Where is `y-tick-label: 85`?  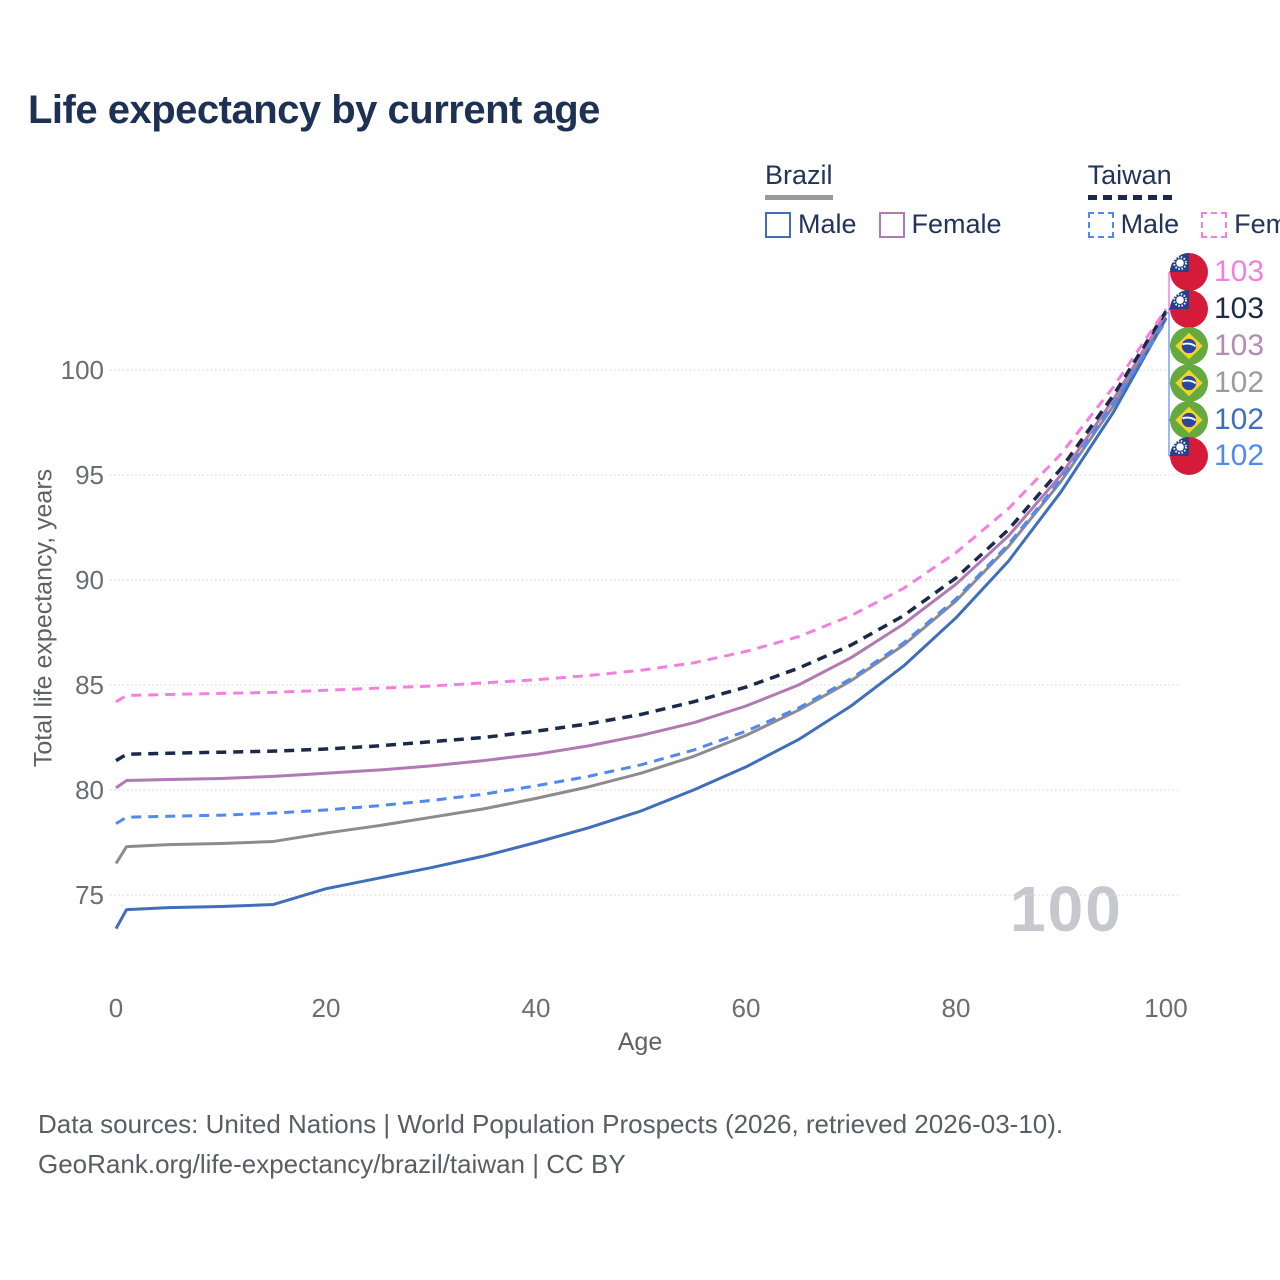
y-tick-label: 85 is located at coordinates (89, 685).